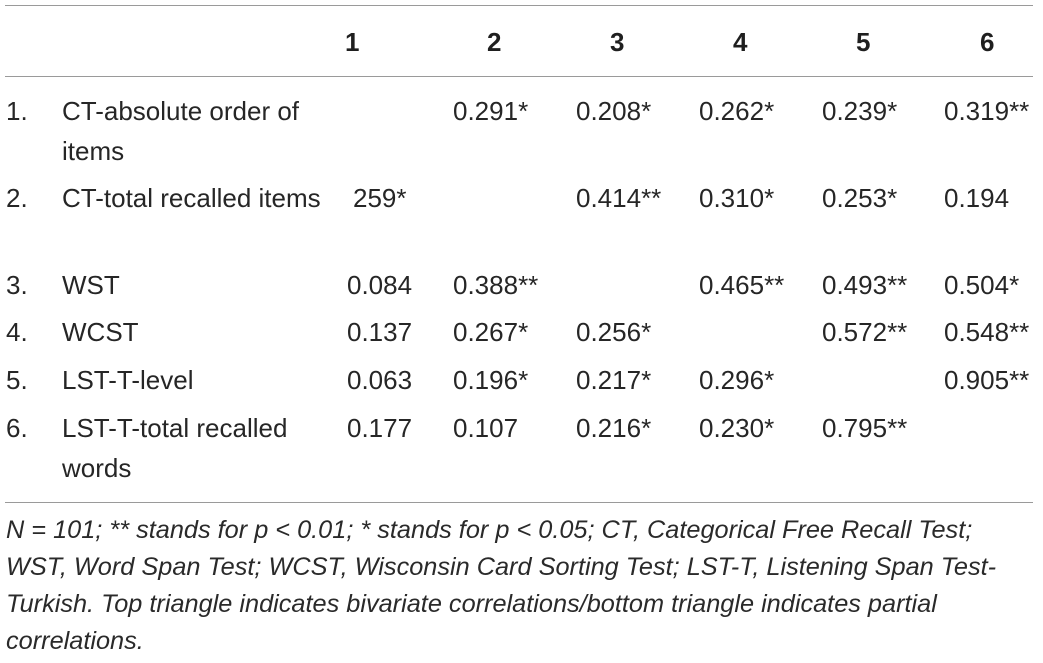 Image resolution: width=1043 pixels, height=663 pixels. I want to click on row-label: CT-total recalled items, so click(191, 198).